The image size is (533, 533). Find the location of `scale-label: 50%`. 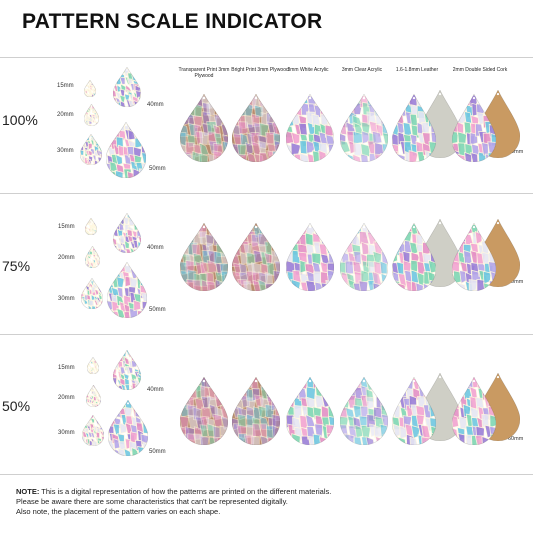

scale-label: 50% is located at coordinates (16, 406).